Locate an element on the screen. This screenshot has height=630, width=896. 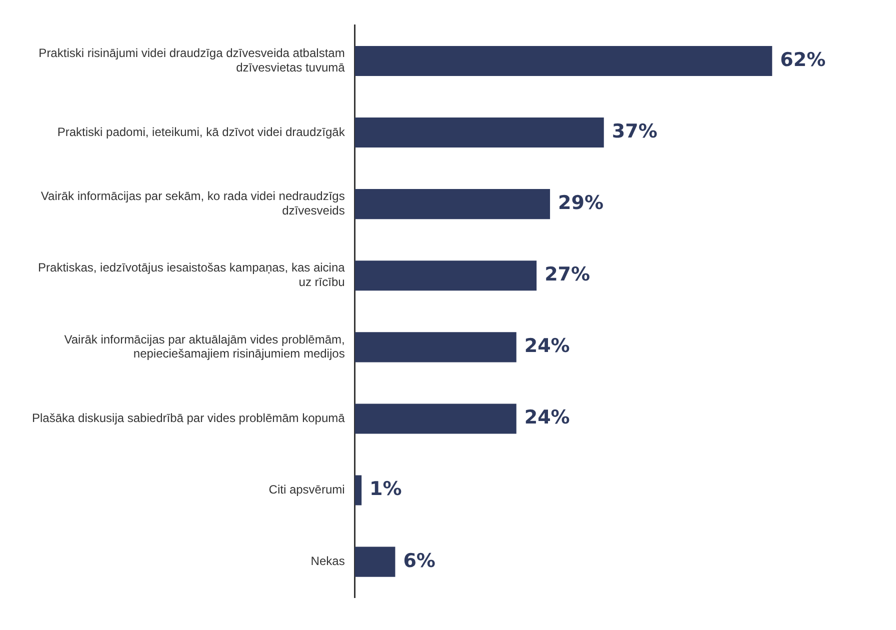
y-tick-label: Citi apsvērumi is located at coordinates (306, 489).